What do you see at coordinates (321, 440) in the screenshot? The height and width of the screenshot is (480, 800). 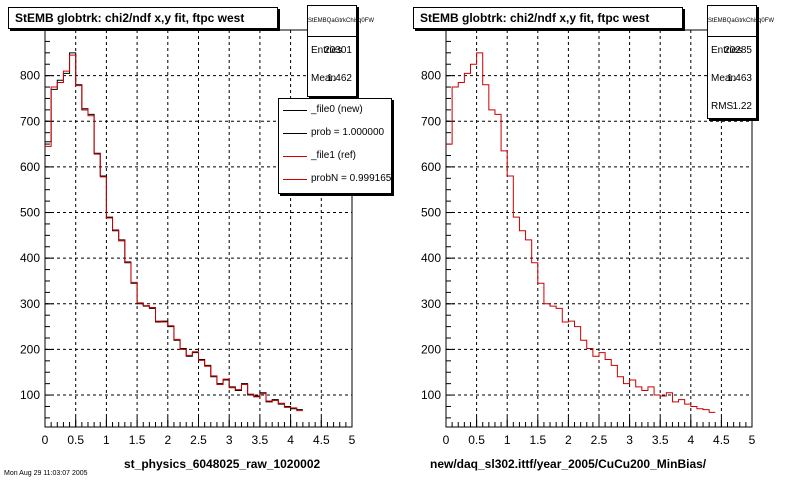 I see `left-xtick-label-9: 4.5` at bounding box center [321, 440].